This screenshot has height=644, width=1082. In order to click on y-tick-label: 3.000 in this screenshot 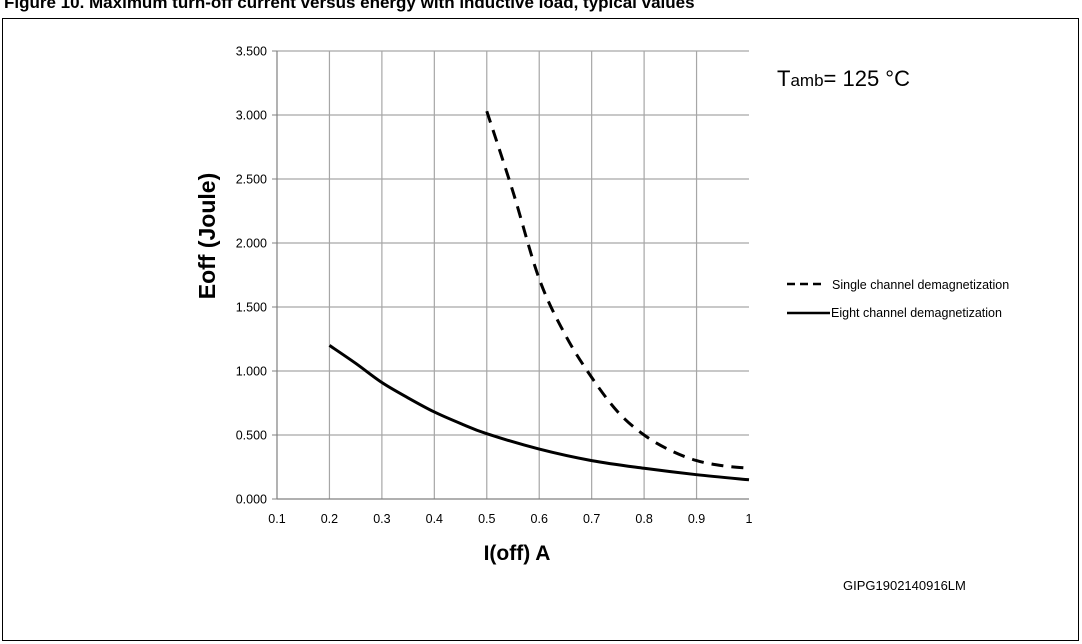, I will do `click(251, 116)`.